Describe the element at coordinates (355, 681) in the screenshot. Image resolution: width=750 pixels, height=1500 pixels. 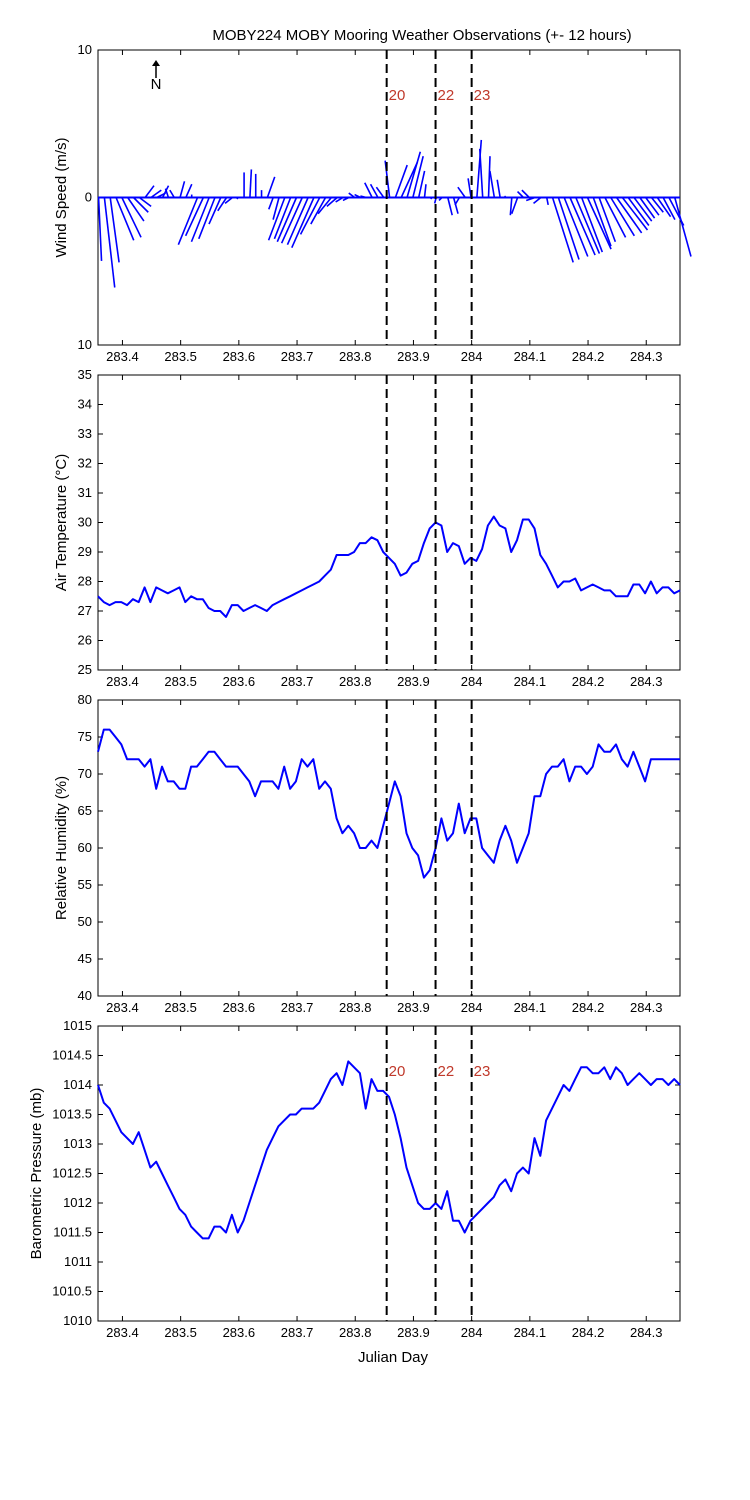
I see `x-tick-label: 283.8` at that location.